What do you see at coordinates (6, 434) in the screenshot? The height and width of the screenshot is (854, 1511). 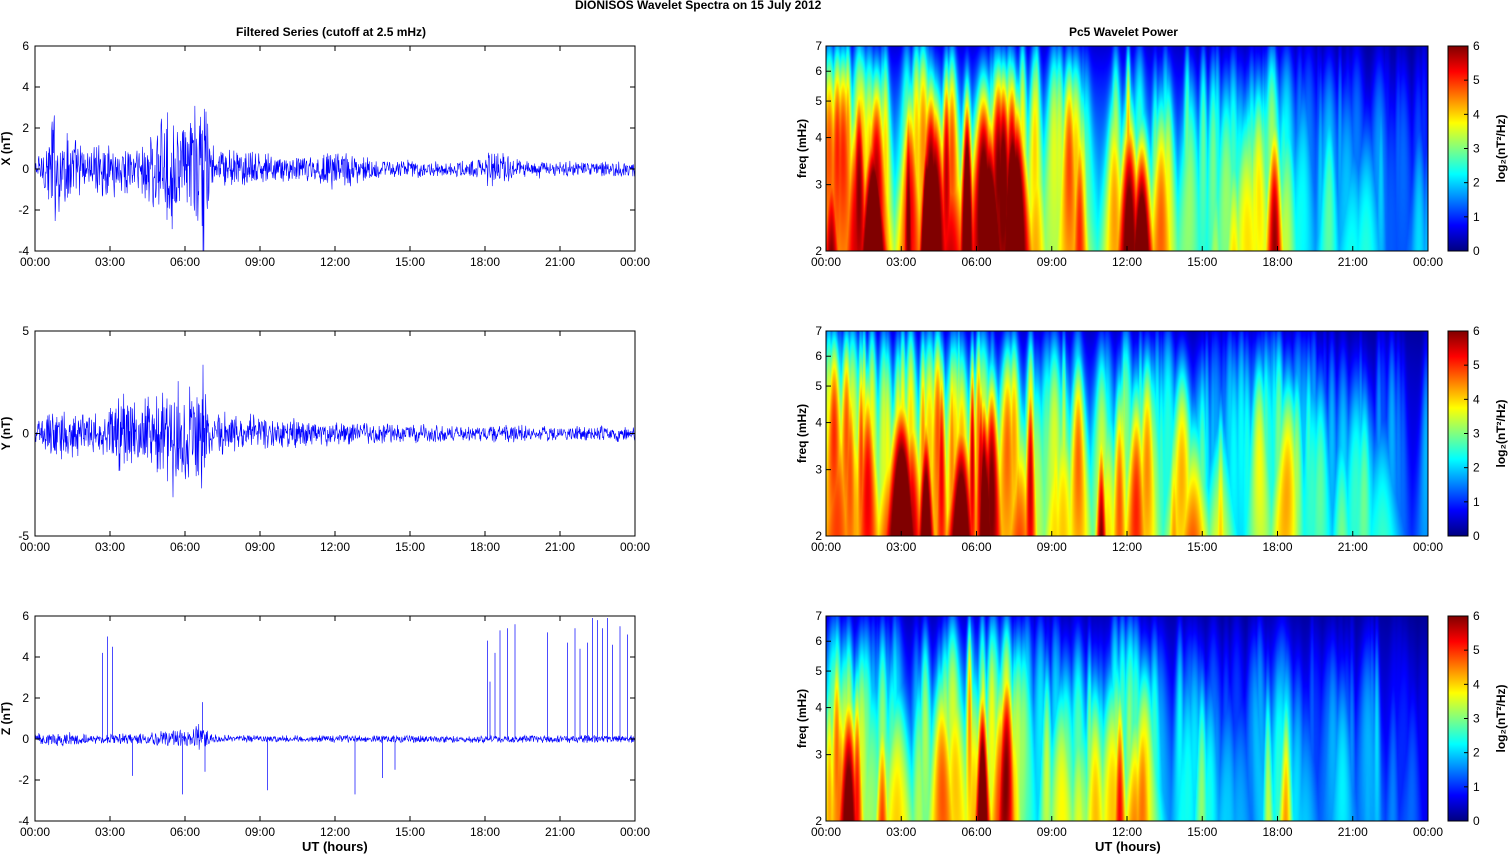 I see `y-axis-label: Y (nT)` at bounding box center [6, 434].